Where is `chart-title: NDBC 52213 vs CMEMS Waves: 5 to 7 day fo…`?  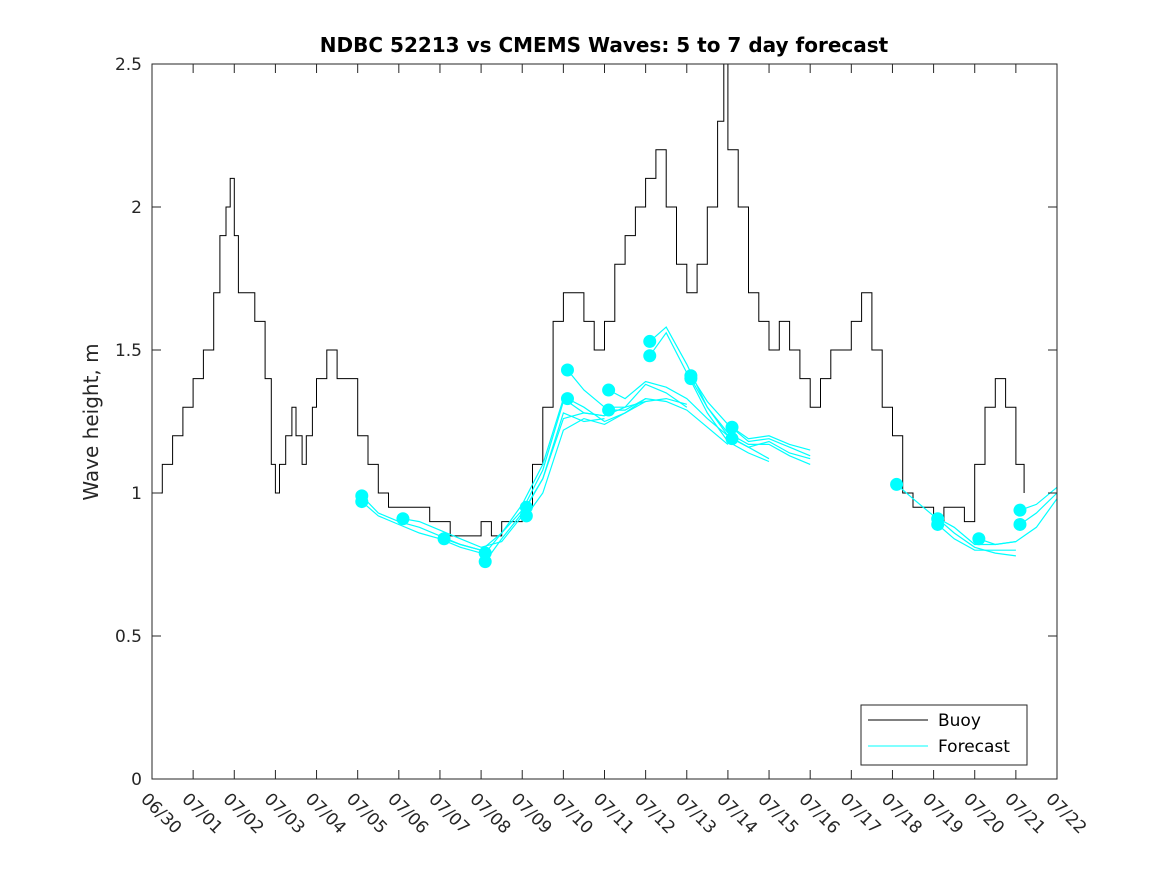
chart-title: NDBC 52213 vs CMEMS Waves: 5 to 7 day fo… is located at coordinates (604, 45).